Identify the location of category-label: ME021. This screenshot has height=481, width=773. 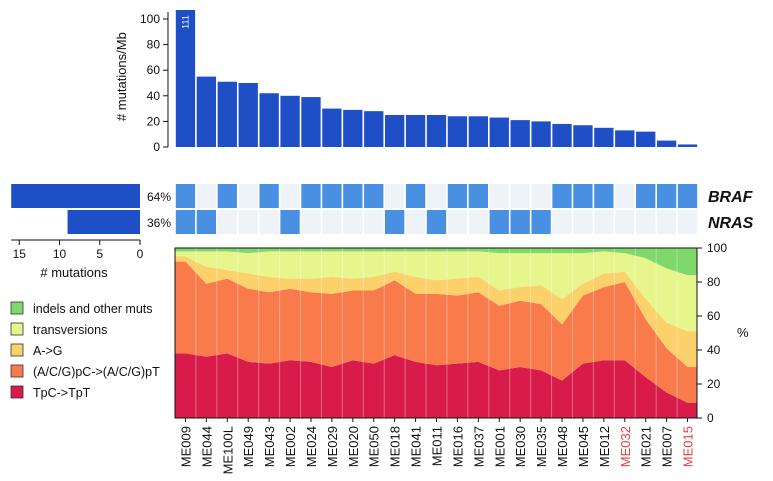
(646, 446).